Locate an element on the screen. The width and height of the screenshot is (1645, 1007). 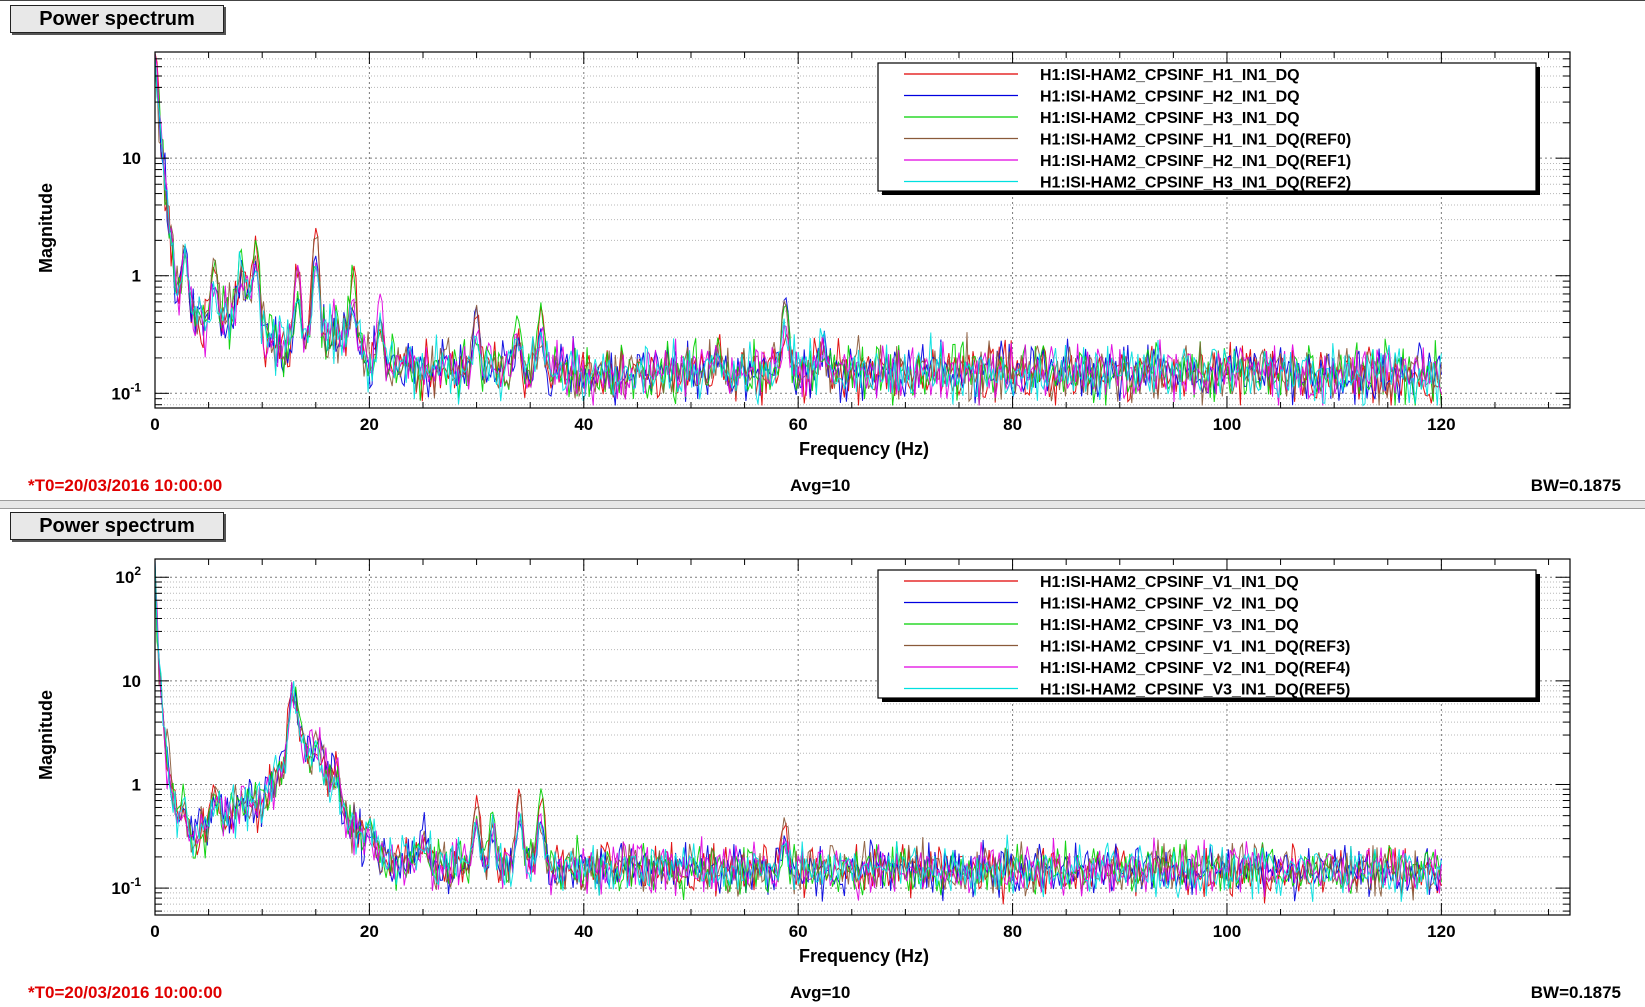
legend-entry: H1:ISI-HAM2_CPSINF_V1_IN1_DQ(REF3) is located at coordinates (1195, 647).